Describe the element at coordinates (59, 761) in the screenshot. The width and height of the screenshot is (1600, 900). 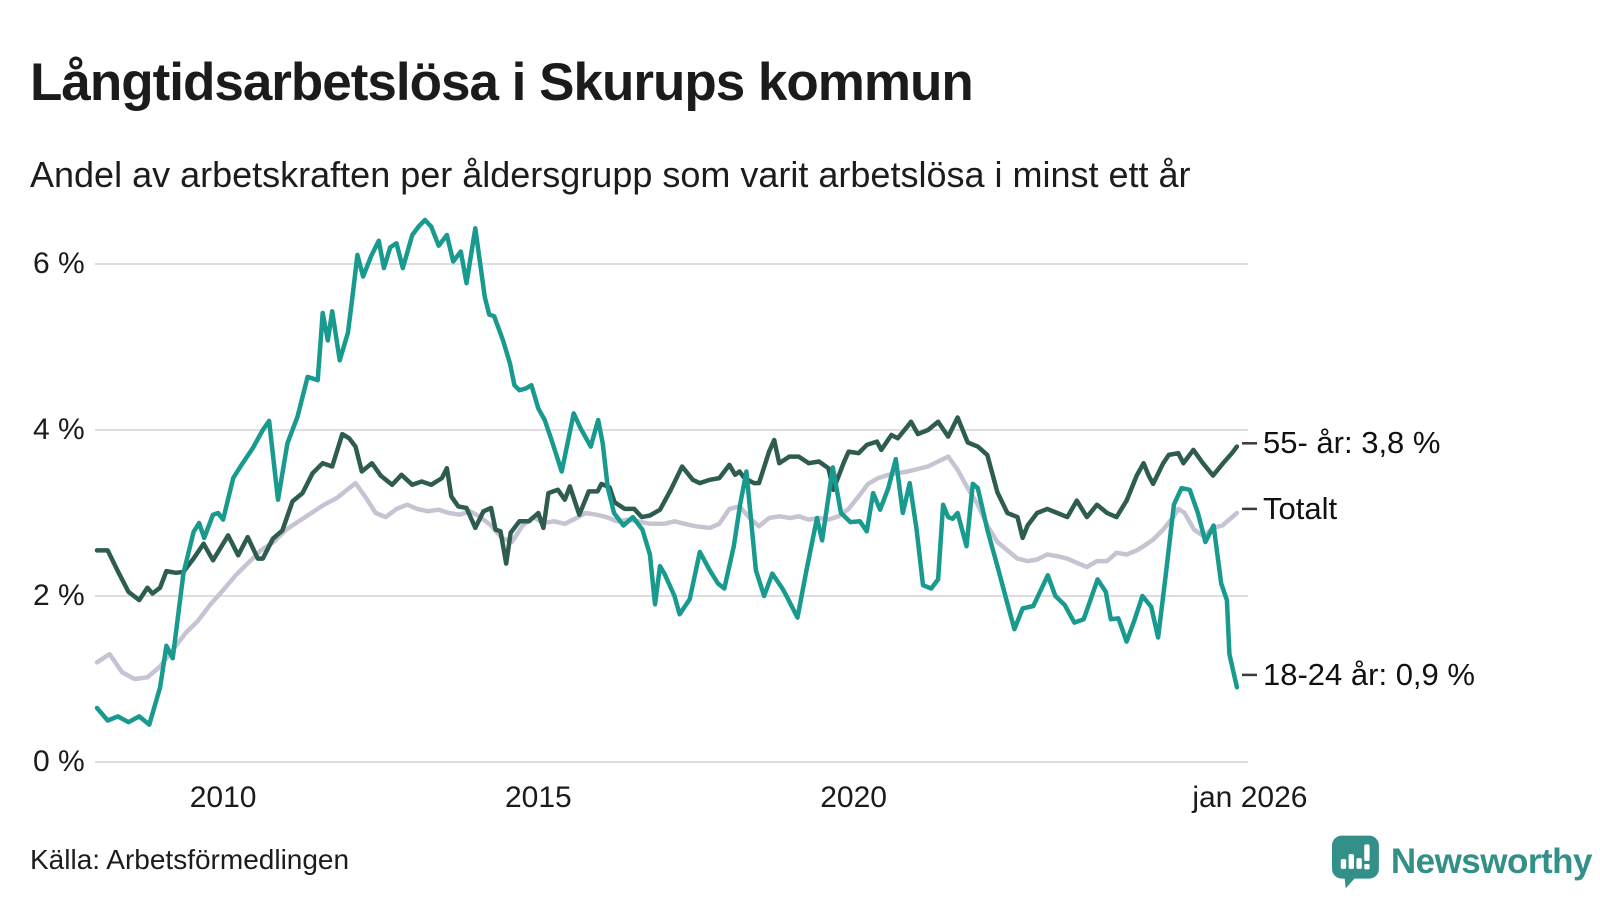
I see `y-axis-tick-label: 0 %` at that location.